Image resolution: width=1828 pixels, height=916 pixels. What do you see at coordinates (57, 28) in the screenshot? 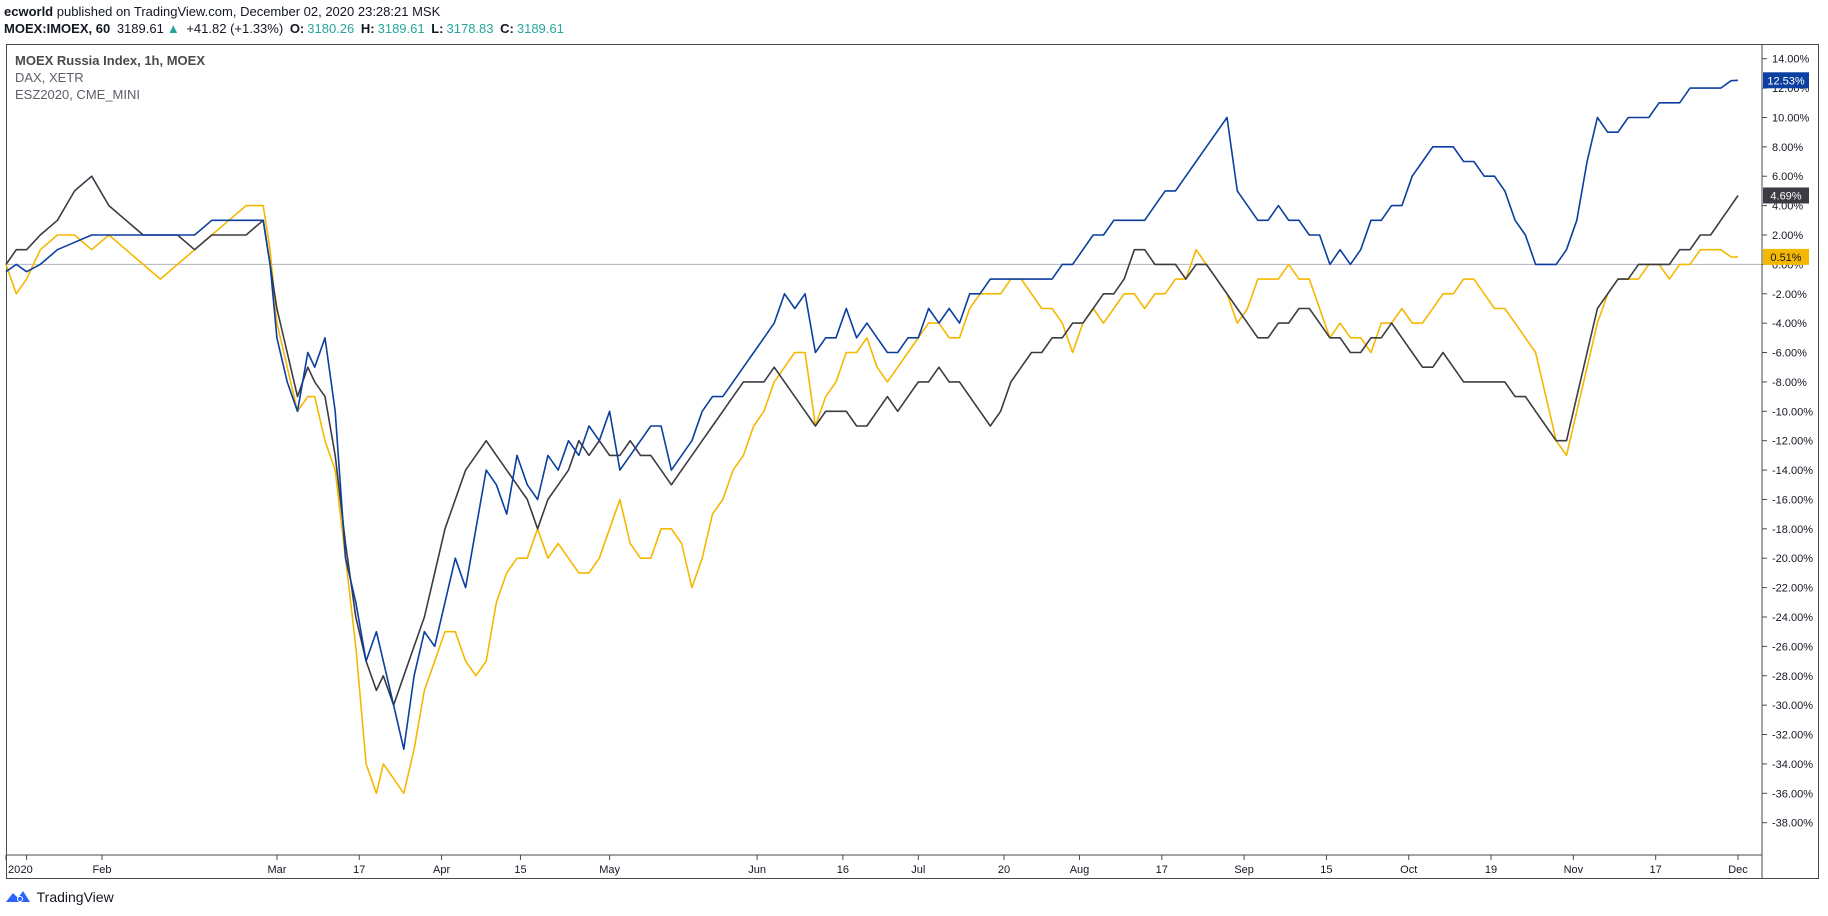
I see `symbol-label: MOEX:IMOEX, 60` at bounding box center [57, 28].